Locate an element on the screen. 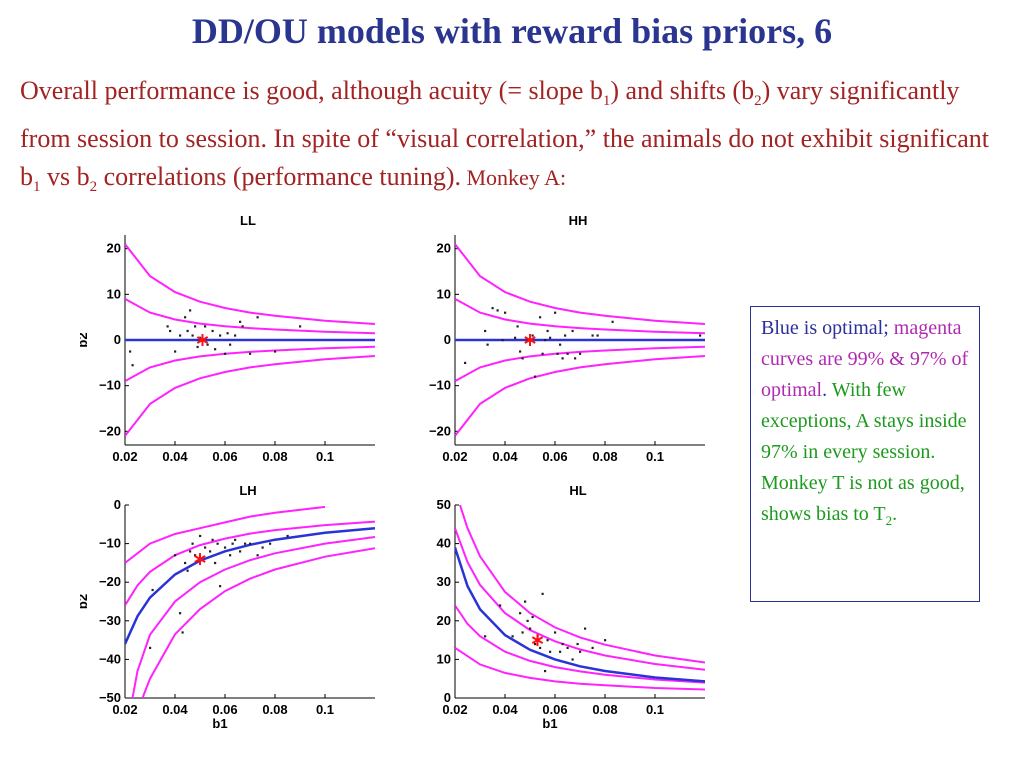 The width and height of the screenshot is (1024, 768). y-tick-label-lh: −50 is located at coordinates (110, 697).